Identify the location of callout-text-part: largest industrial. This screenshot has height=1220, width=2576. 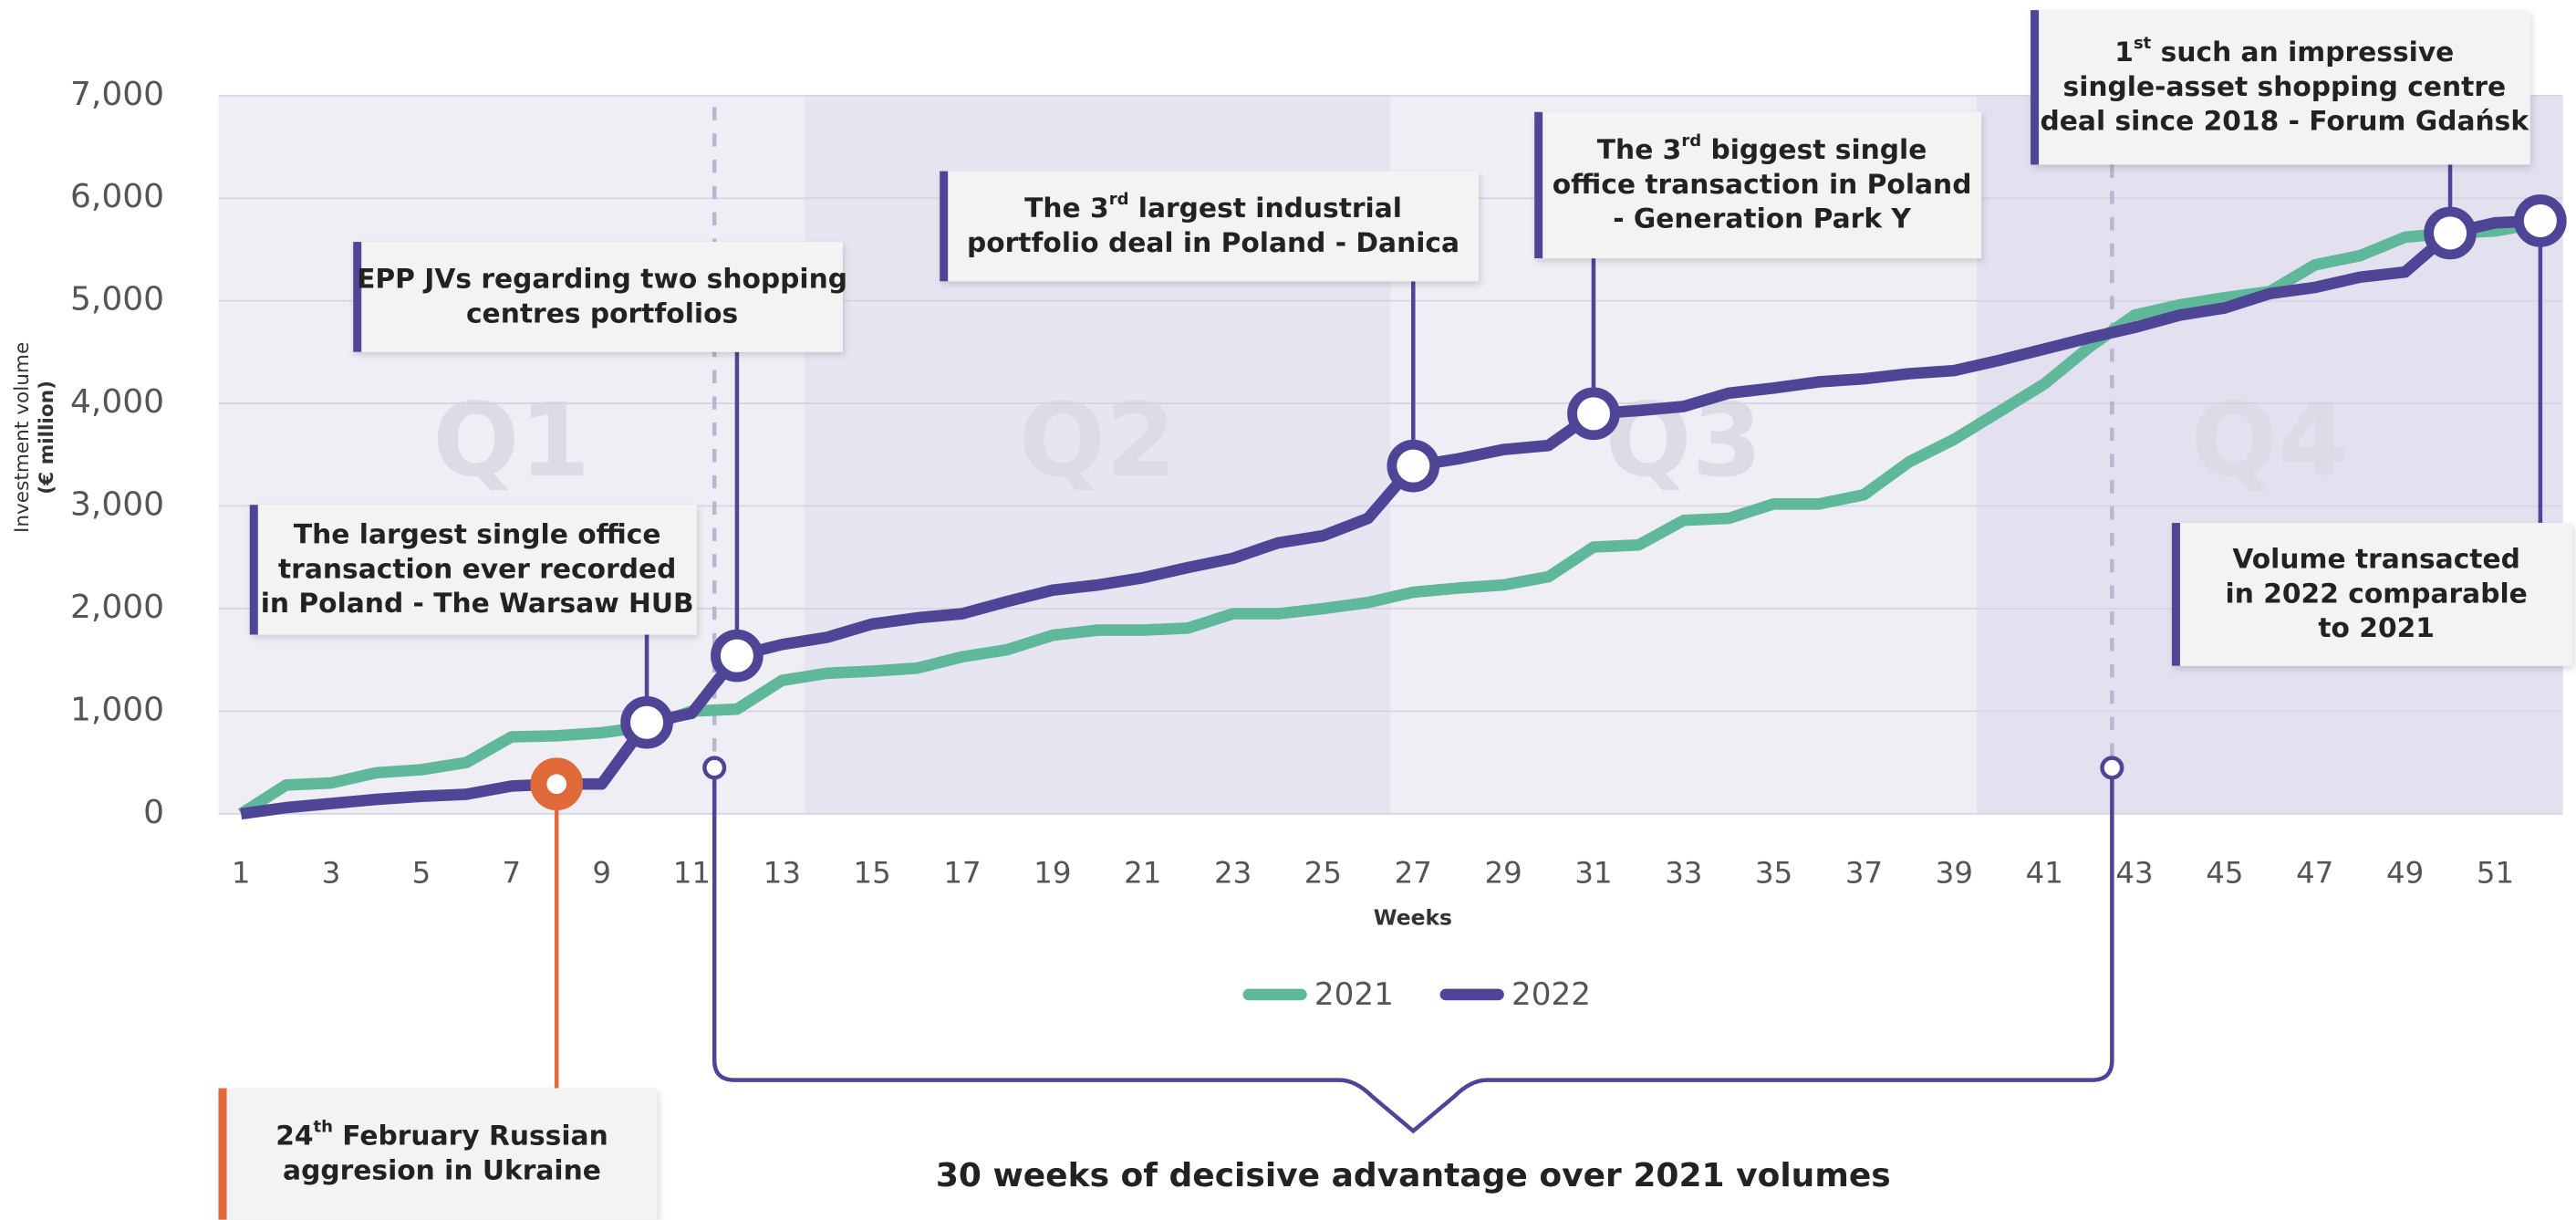
(1265, 208).